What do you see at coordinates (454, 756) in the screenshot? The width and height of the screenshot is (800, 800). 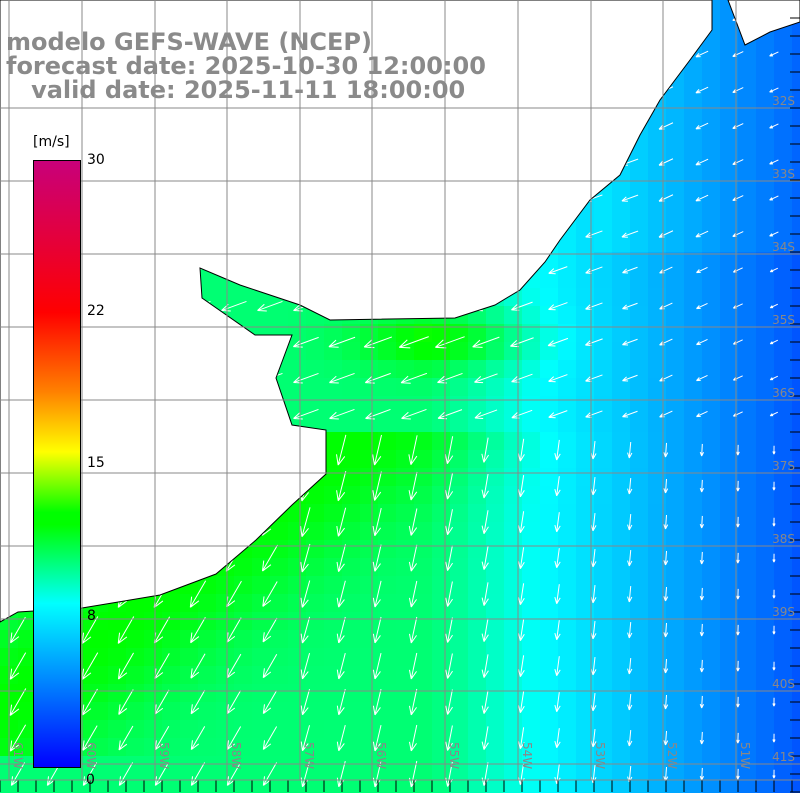 I see `longitude-label: 55W` at bounding box center [454, 756].